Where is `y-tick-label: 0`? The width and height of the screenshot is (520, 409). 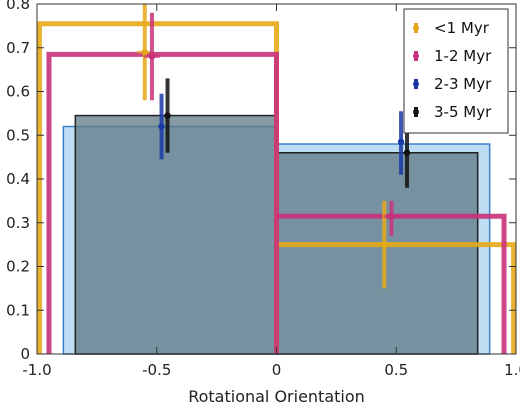 y-tick-label: 0 is located at coordinates (25, 354).